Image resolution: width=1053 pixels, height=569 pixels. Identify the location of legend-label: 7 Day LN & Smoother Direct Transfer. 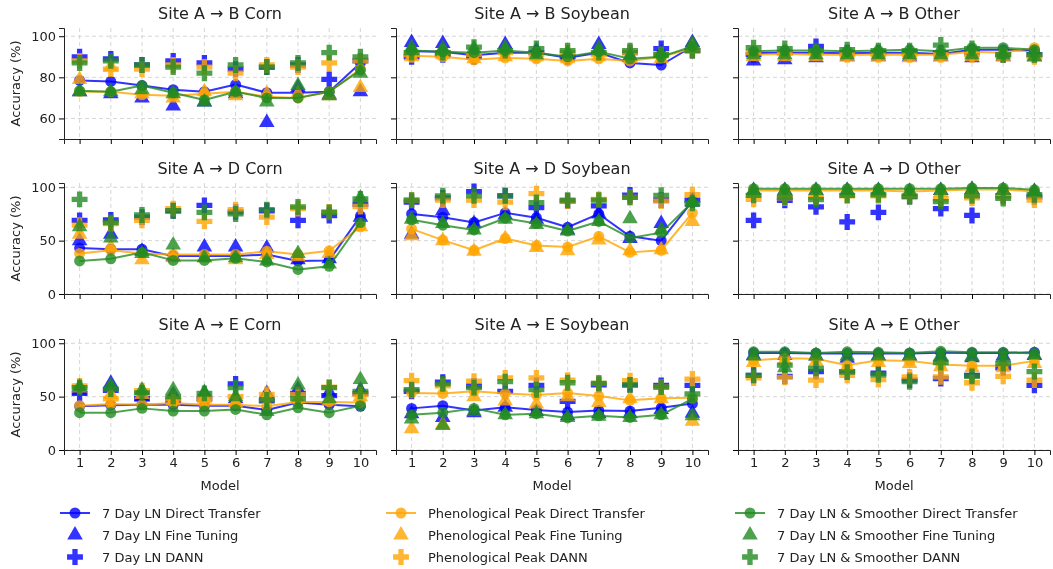
(898, 513).